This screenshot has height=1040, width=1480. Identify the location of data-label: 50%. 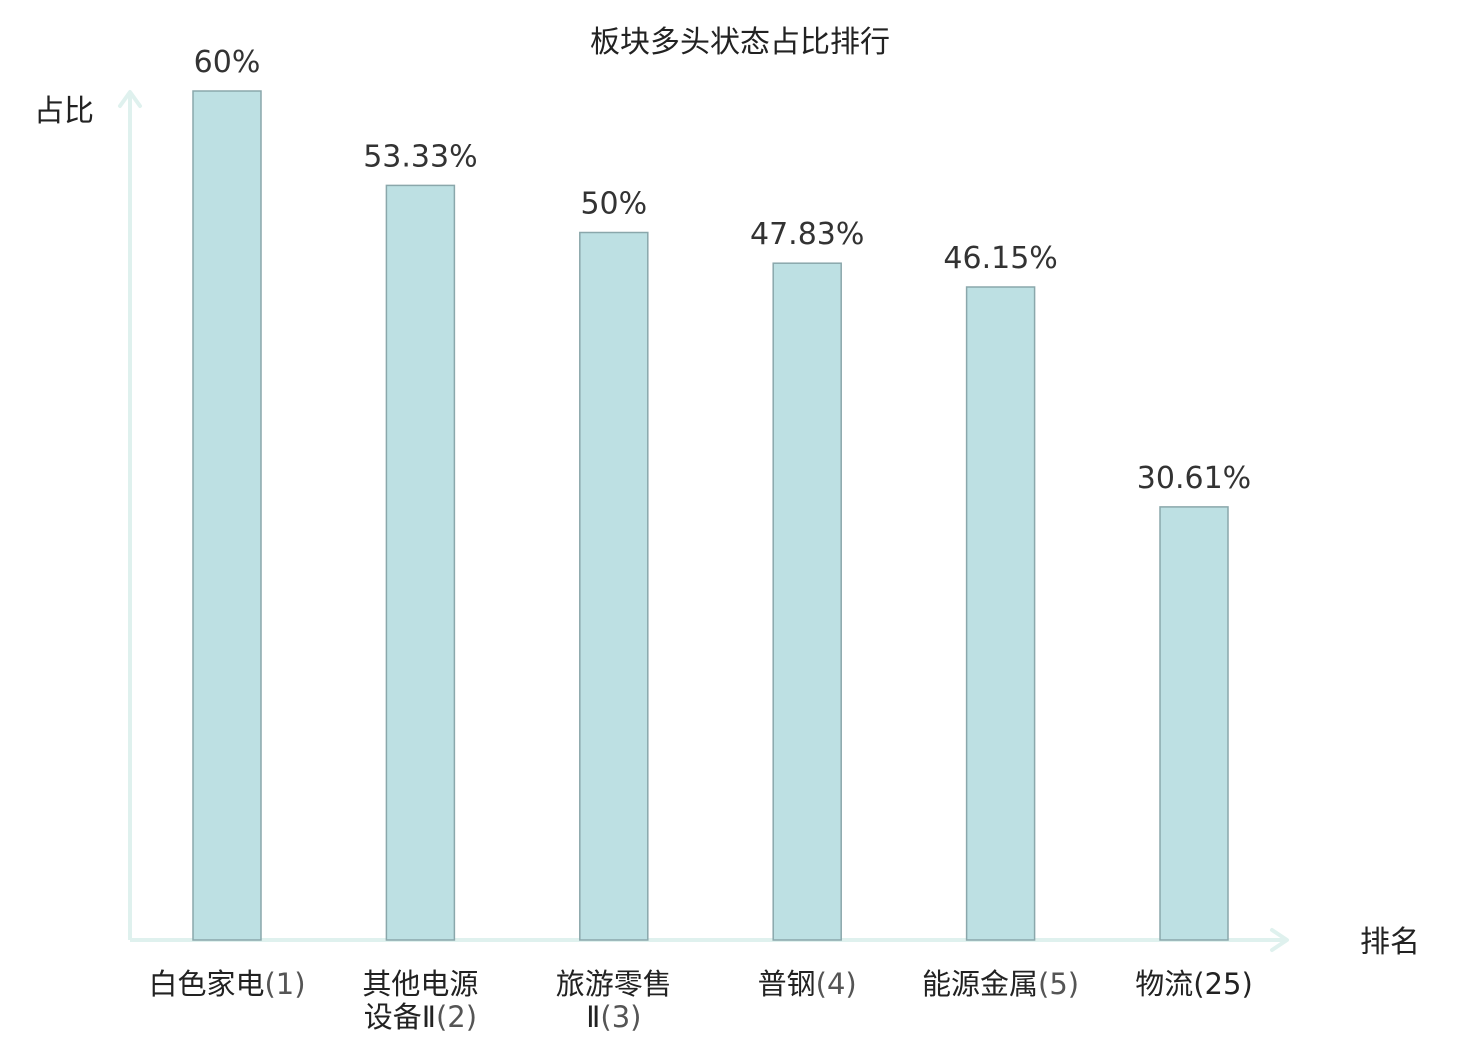
(613, 204).